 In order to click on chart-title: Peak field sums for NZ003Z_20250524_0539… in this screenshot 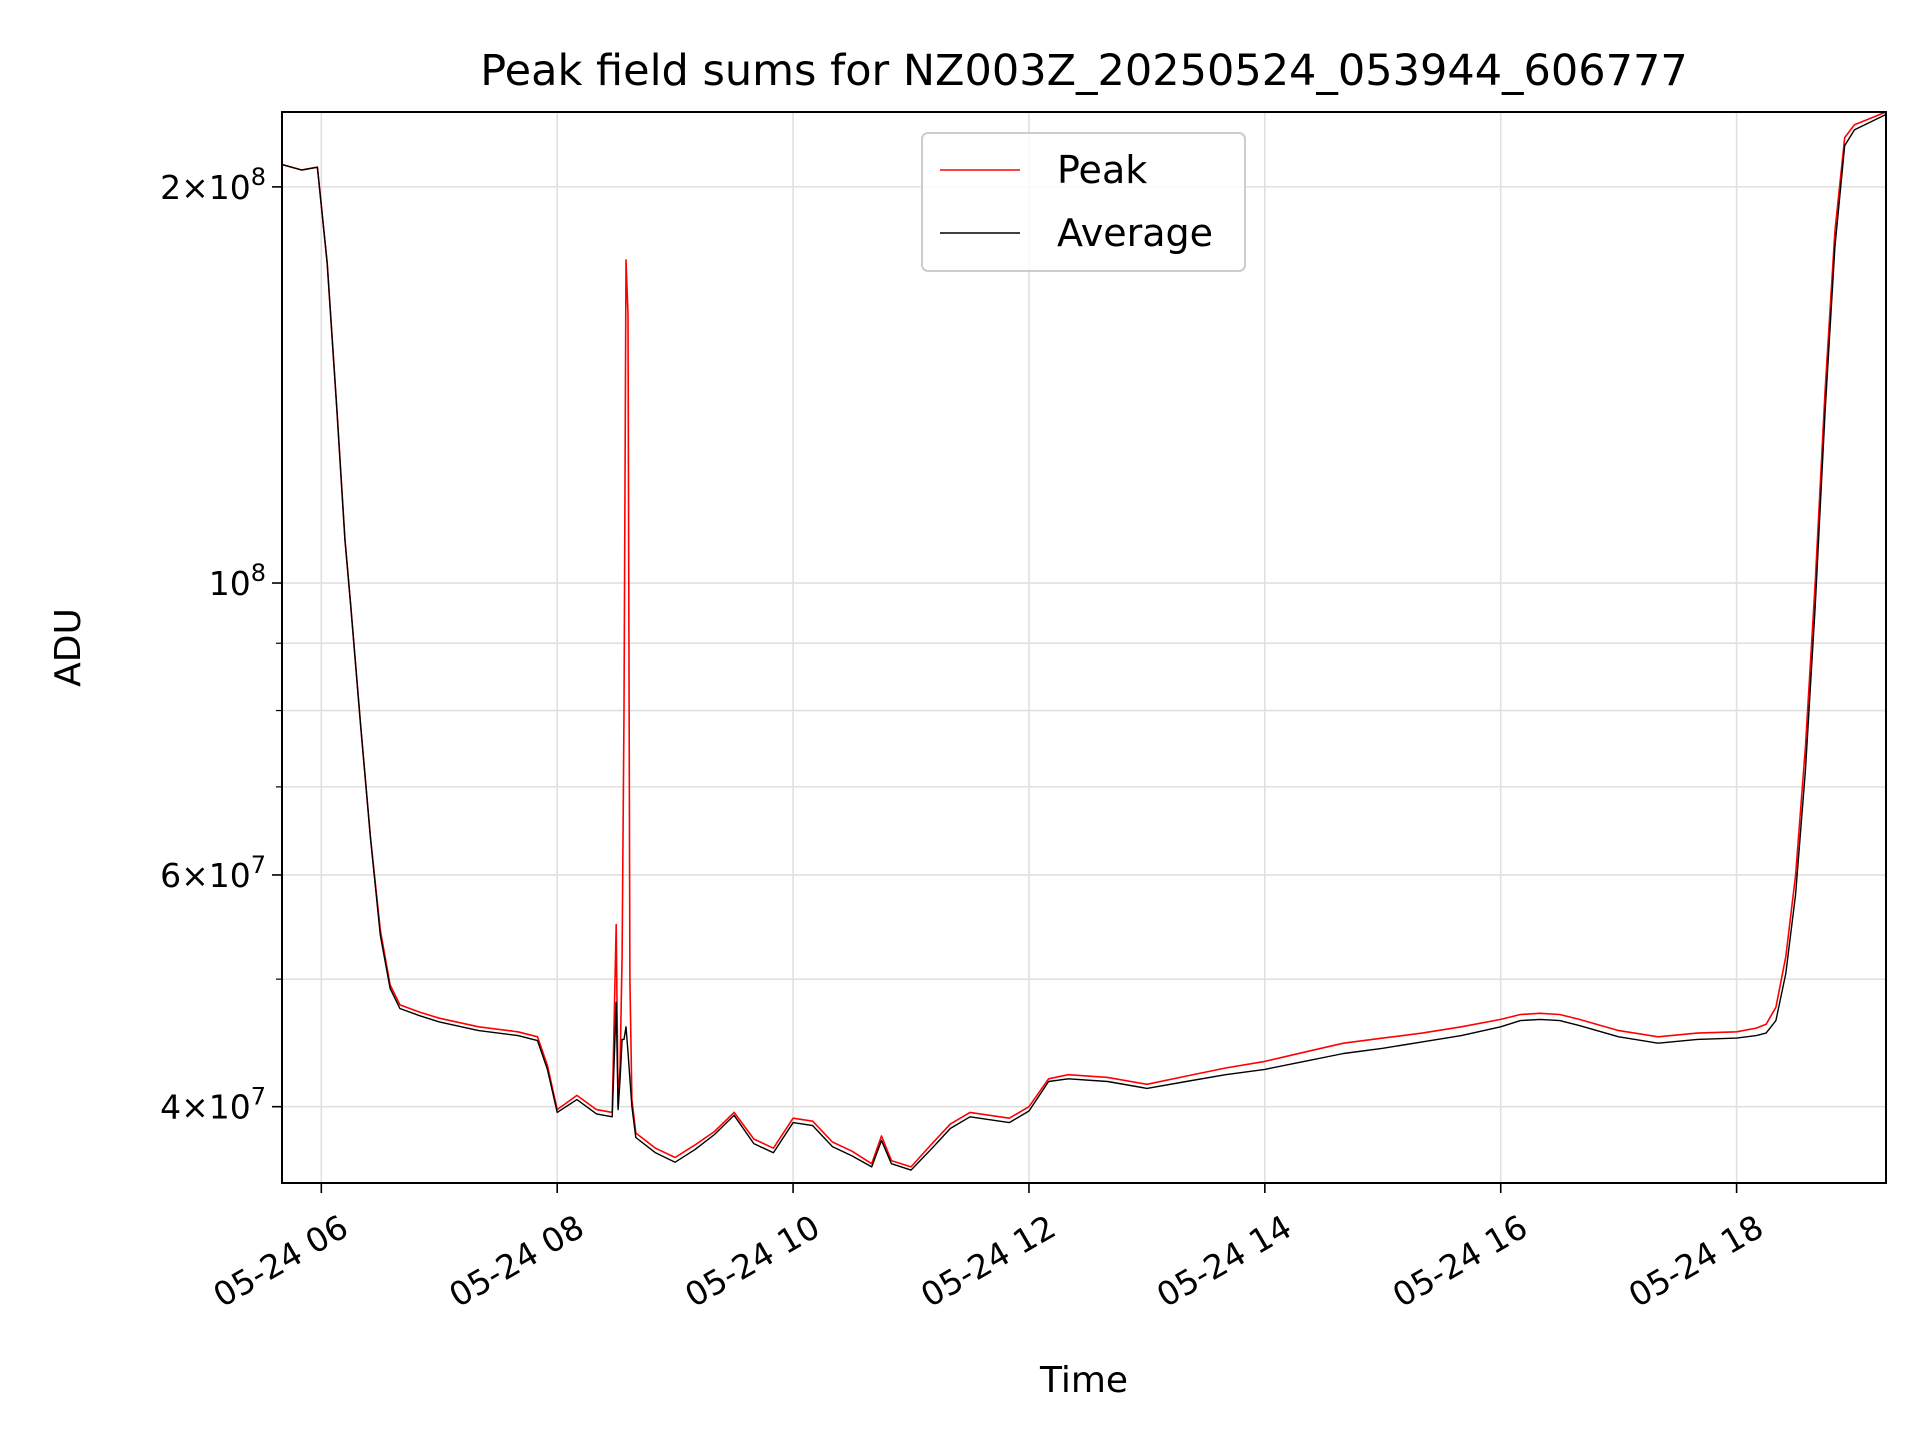, I will do `click(1083, 71)`.